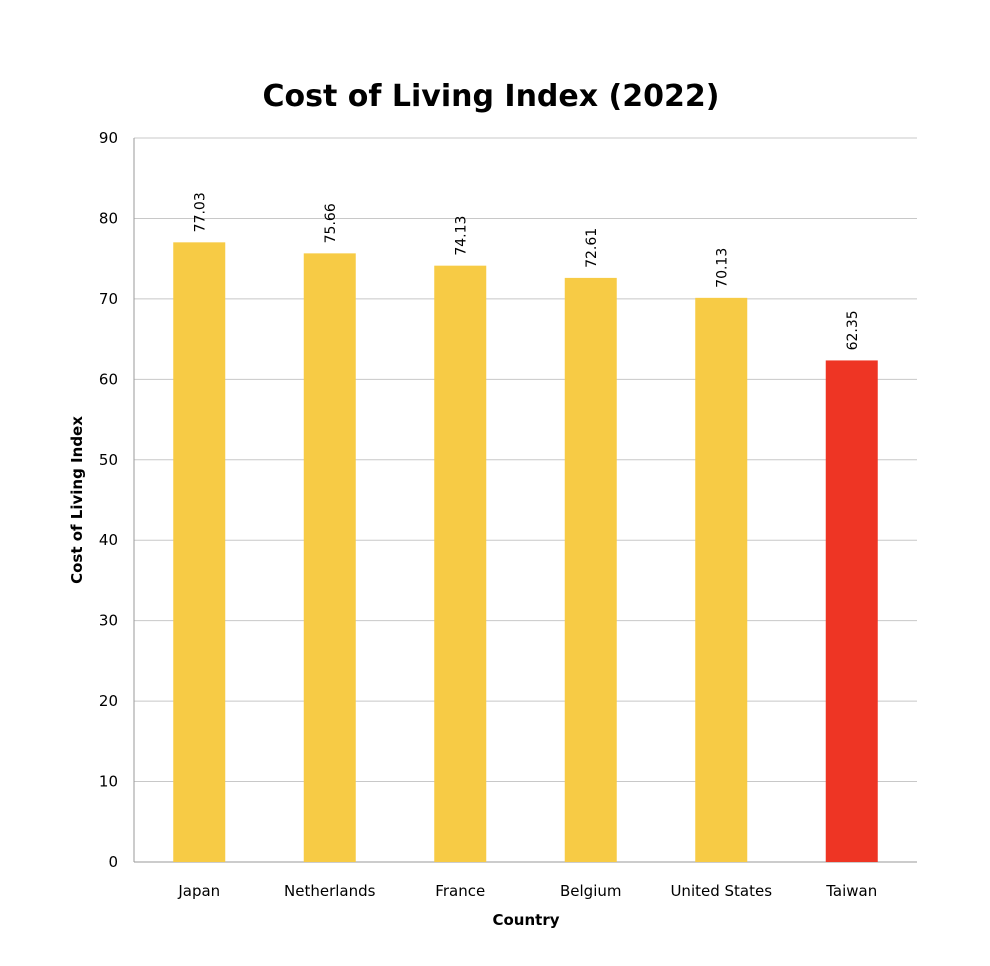 The width and height of the screenshot is (990, 966). What do you see at coordinates (108, 299) in the screenshot?
I see `y-tick-label: 70` at bounding box center [108, 299].